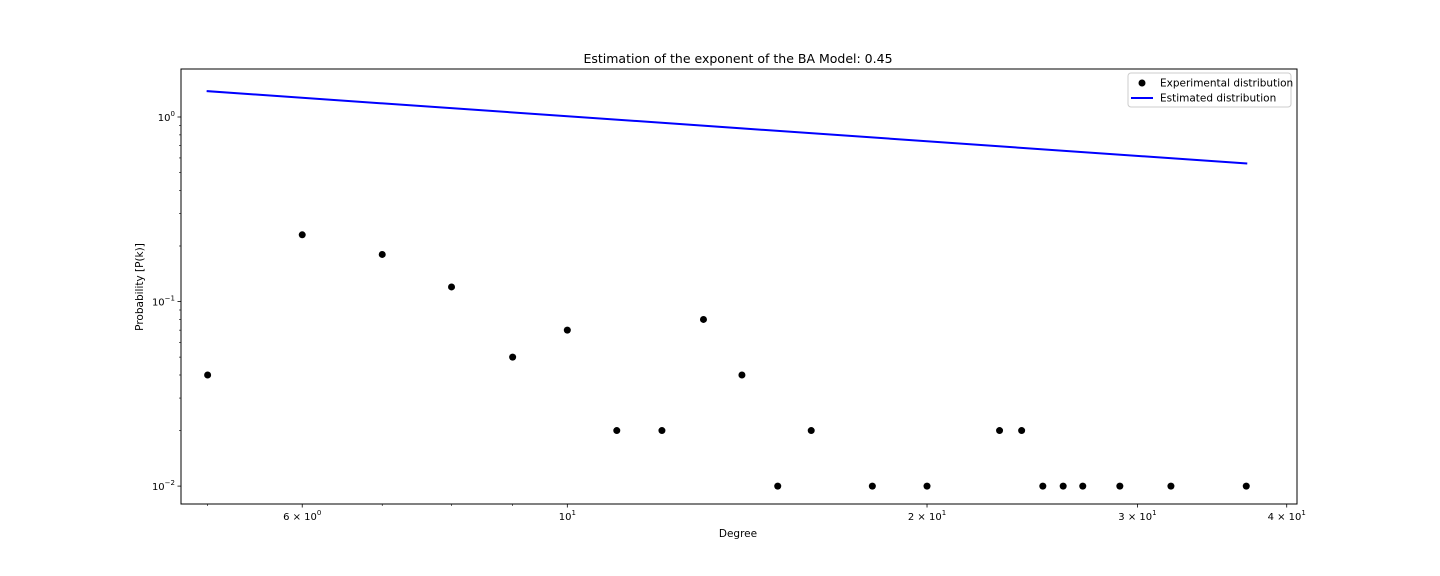 This screenshot has width=1440, height=576. Describe the element at coordinates (1137, 516) in the screenshot. I see `x-tick-label: 3 × 101` at that location.